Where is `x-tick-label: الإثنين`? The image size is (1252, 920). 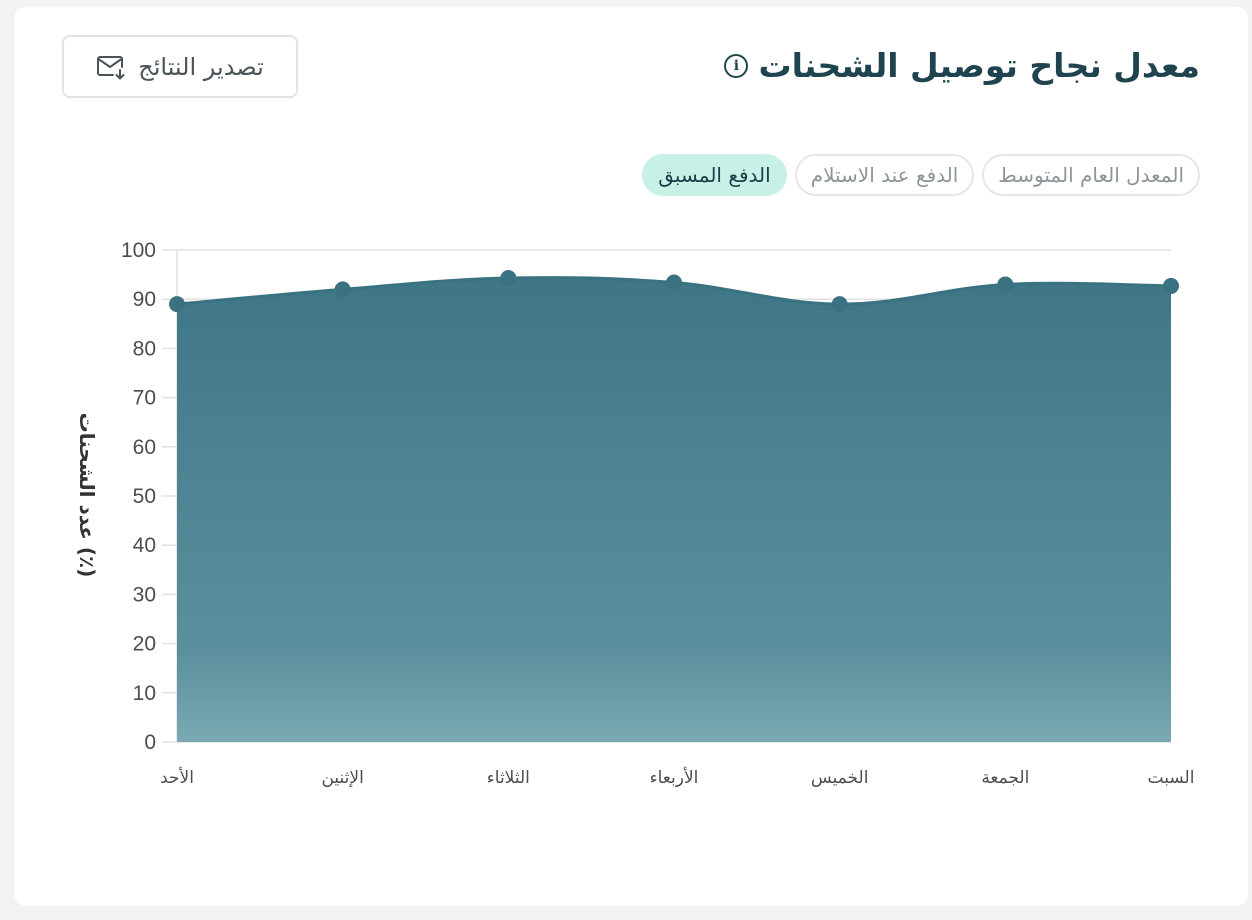
x-tick-label: الإثنين is located at coordinates (342, 778).